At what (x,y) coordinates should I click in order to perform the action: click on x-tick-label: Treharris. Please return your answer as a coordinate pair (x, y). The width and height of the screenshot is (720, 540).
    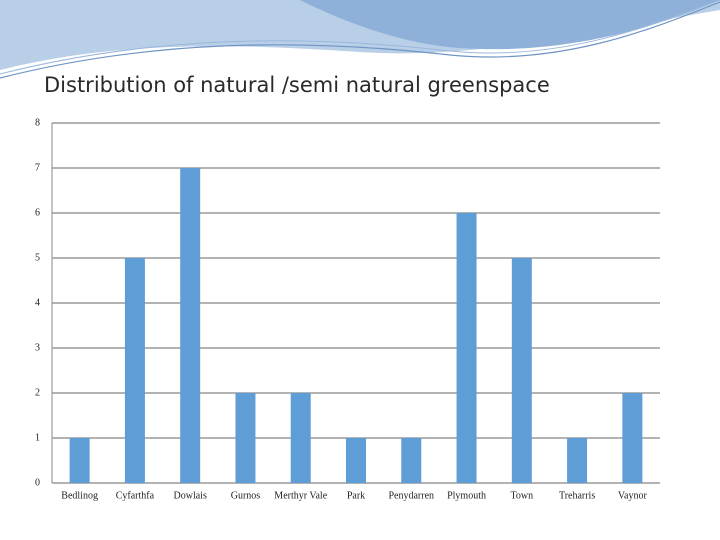
    Looking at the image, I should click on (577, 495).